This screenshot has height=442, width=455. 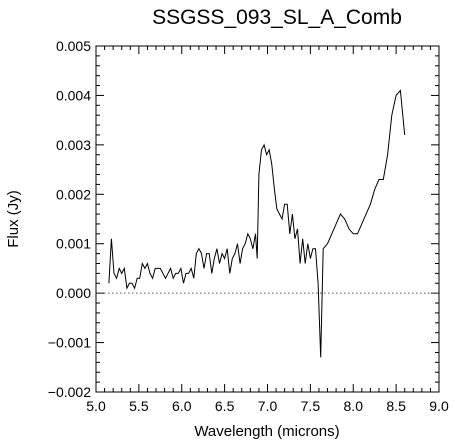 What do you see at coordinates (13, 219) in the screenshot?
I see `y-axis-label: Flux (Jy)` at bounding box center [13, 219].